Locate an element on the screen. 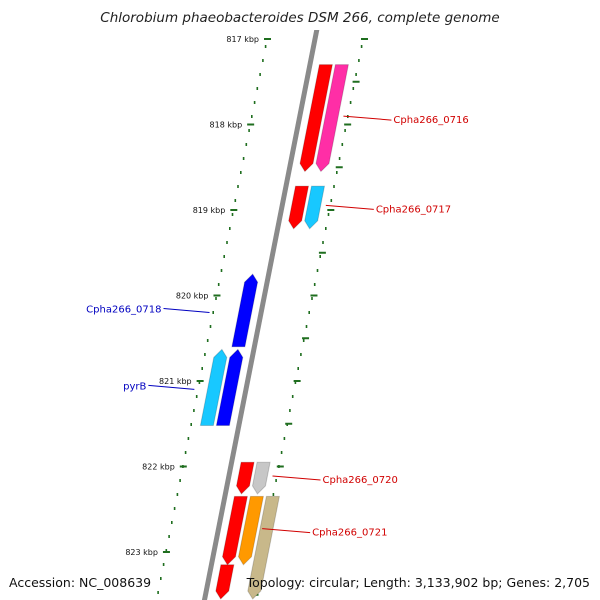 This screenshot has width=600, height=600. length-text: Length: 3,133,902 bp; is located at coordinates (433, 582).